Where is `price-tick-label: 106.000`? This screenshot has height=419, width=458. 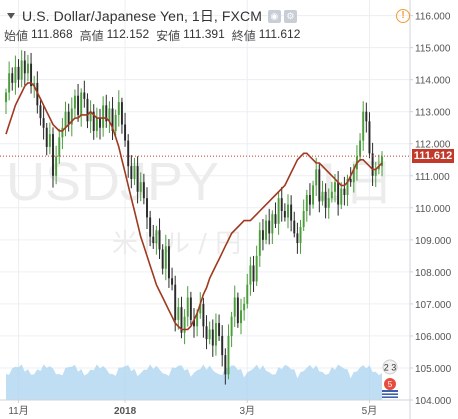
price-tick-label: 106.000 is located at coordinates (433, 337).